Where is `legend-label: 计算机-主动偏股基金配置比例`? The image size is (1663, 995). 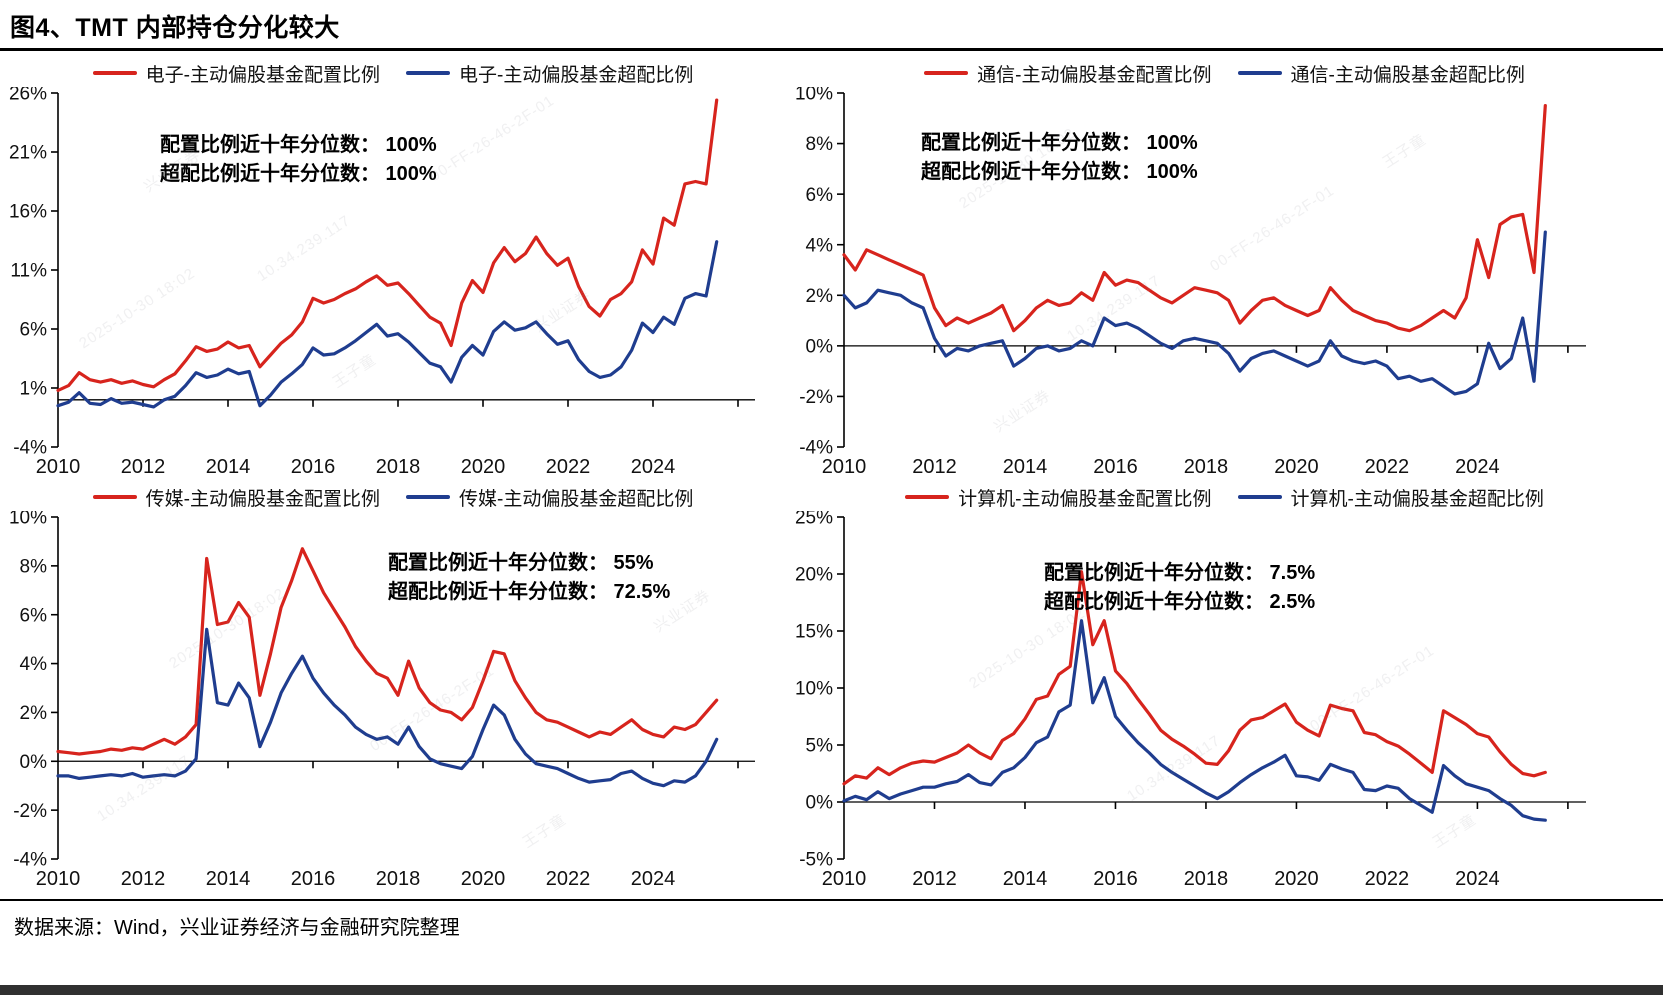 legend-label: 计算机-主动偏股基金配置比例 is located at coordinates (1085, 499).